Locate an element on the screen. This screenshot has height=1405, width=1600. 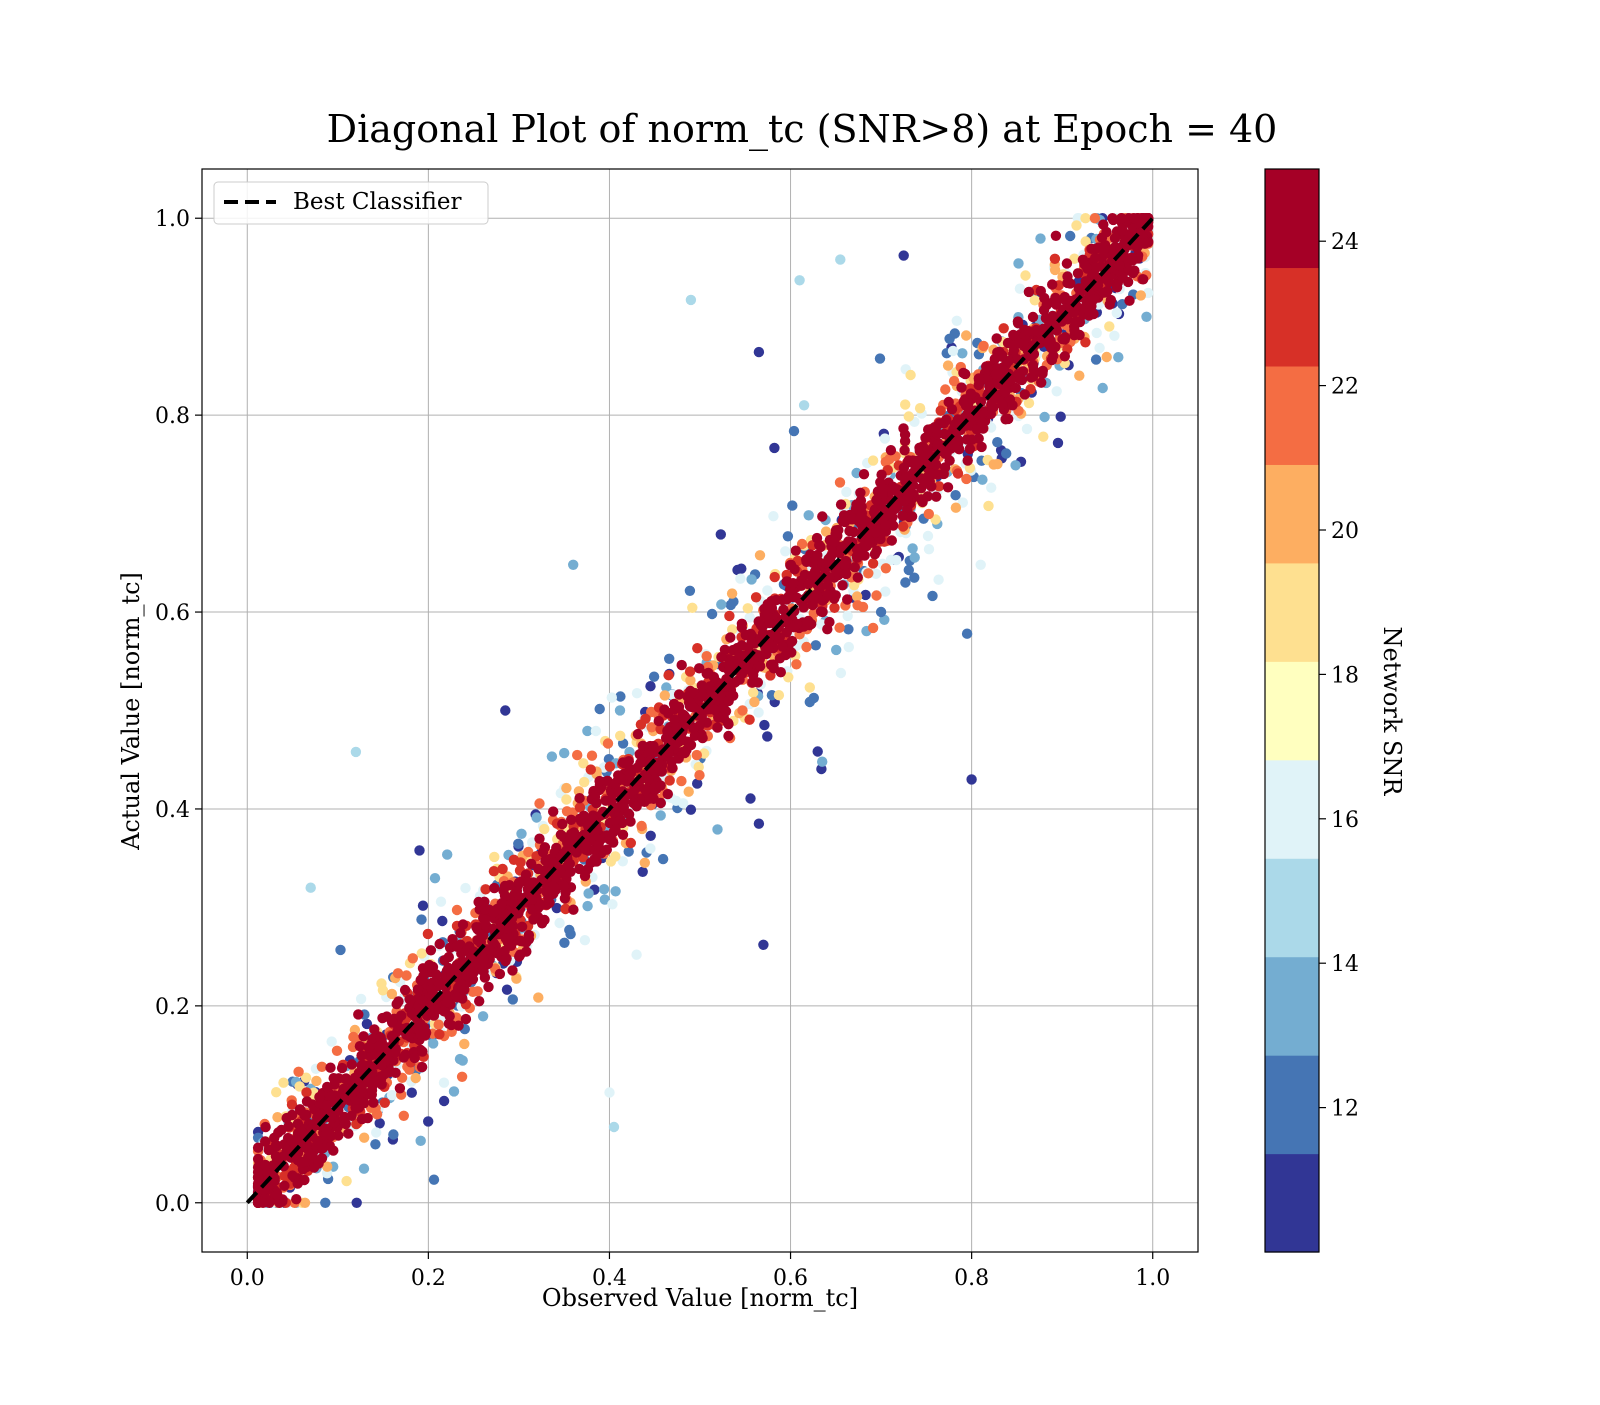
y-tick-label: 0.0 is located at coordinates (172, 1204).